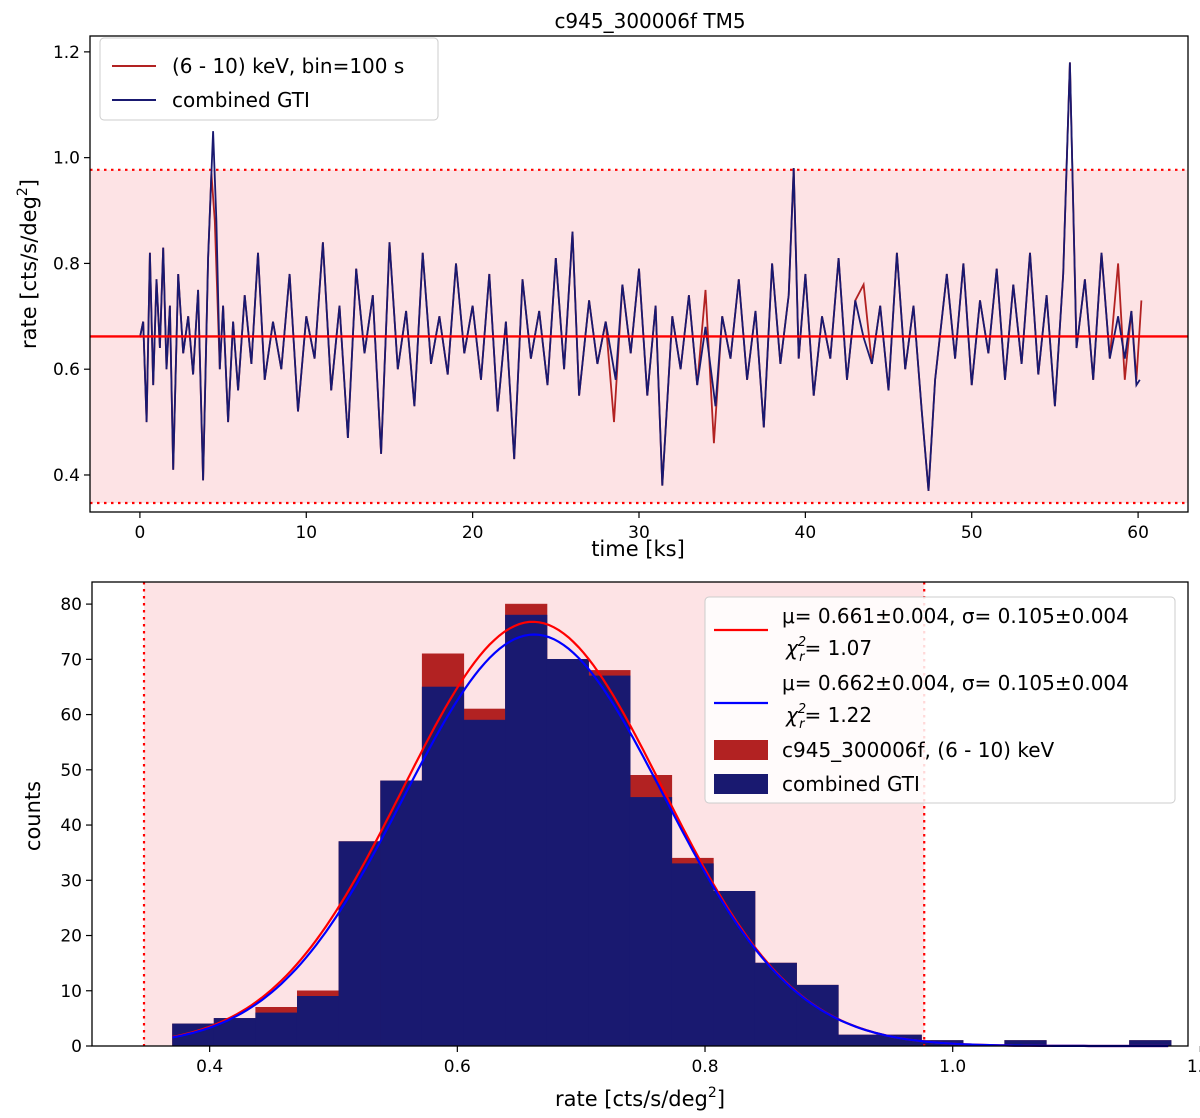  I want to click on top-x-tick-label: 20, so click(473, 533).